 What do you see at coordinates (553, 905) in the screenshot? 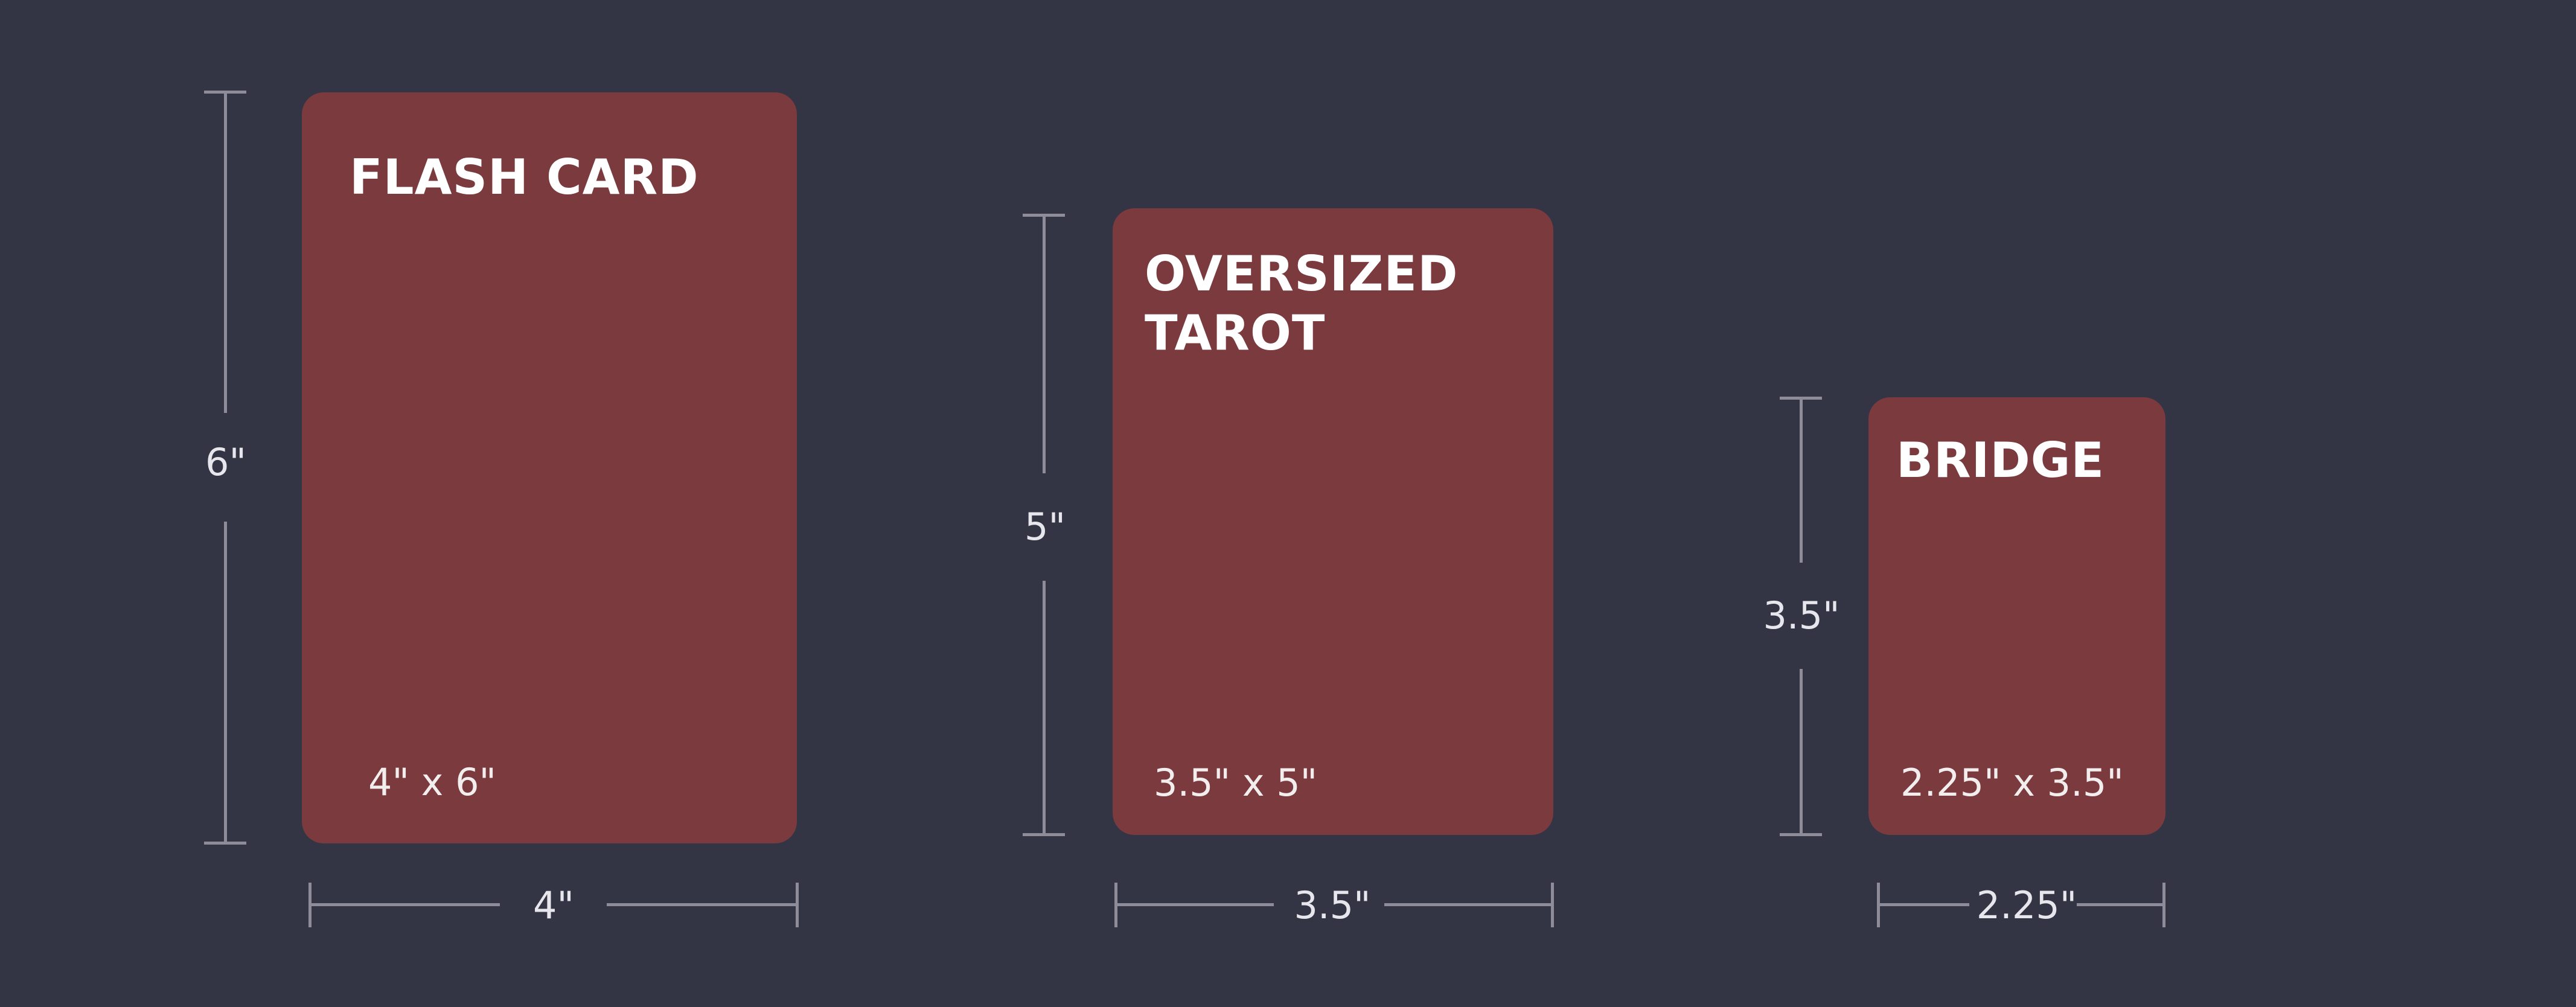
I see `flash-card-width-label: 4"` at bounding box center [553, 905].